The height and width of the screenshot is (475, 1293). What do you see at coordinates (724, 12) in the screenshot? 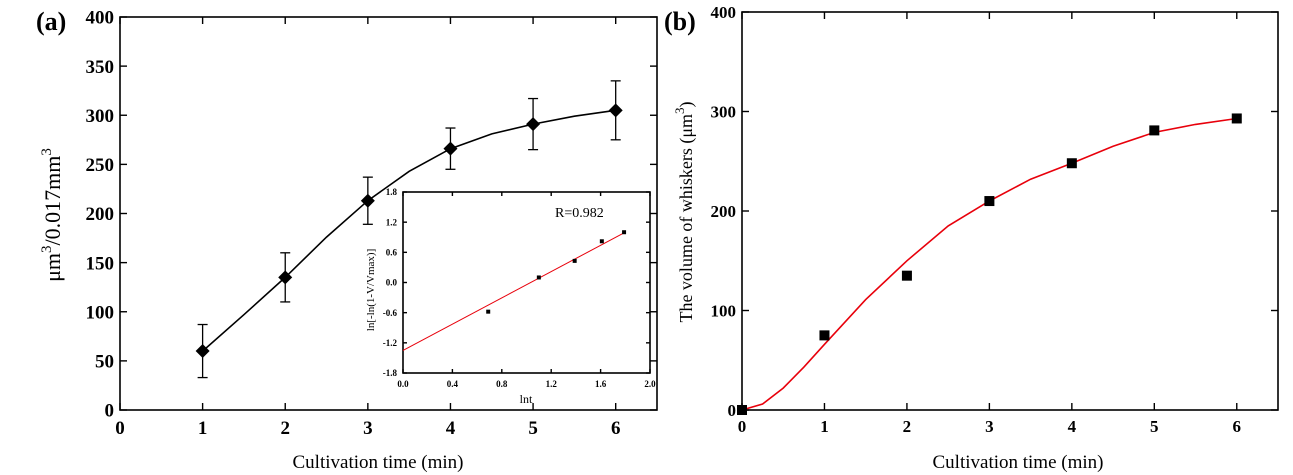
I see `b-y-tick-label: 400` at bounding box center [724, 12].